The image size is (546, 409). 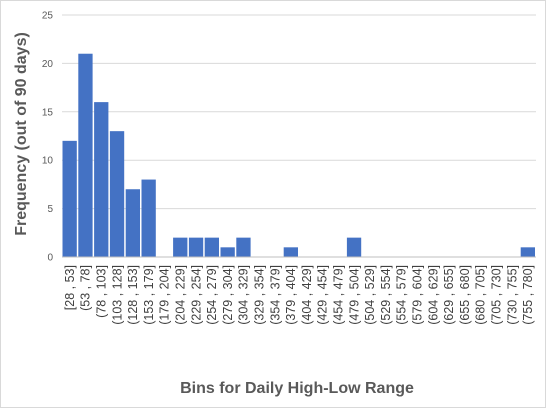 What do you see at coordinates (48, 161) in the screenshot?
I see `y-tick-label: 10` at bounding box center [48, 161].